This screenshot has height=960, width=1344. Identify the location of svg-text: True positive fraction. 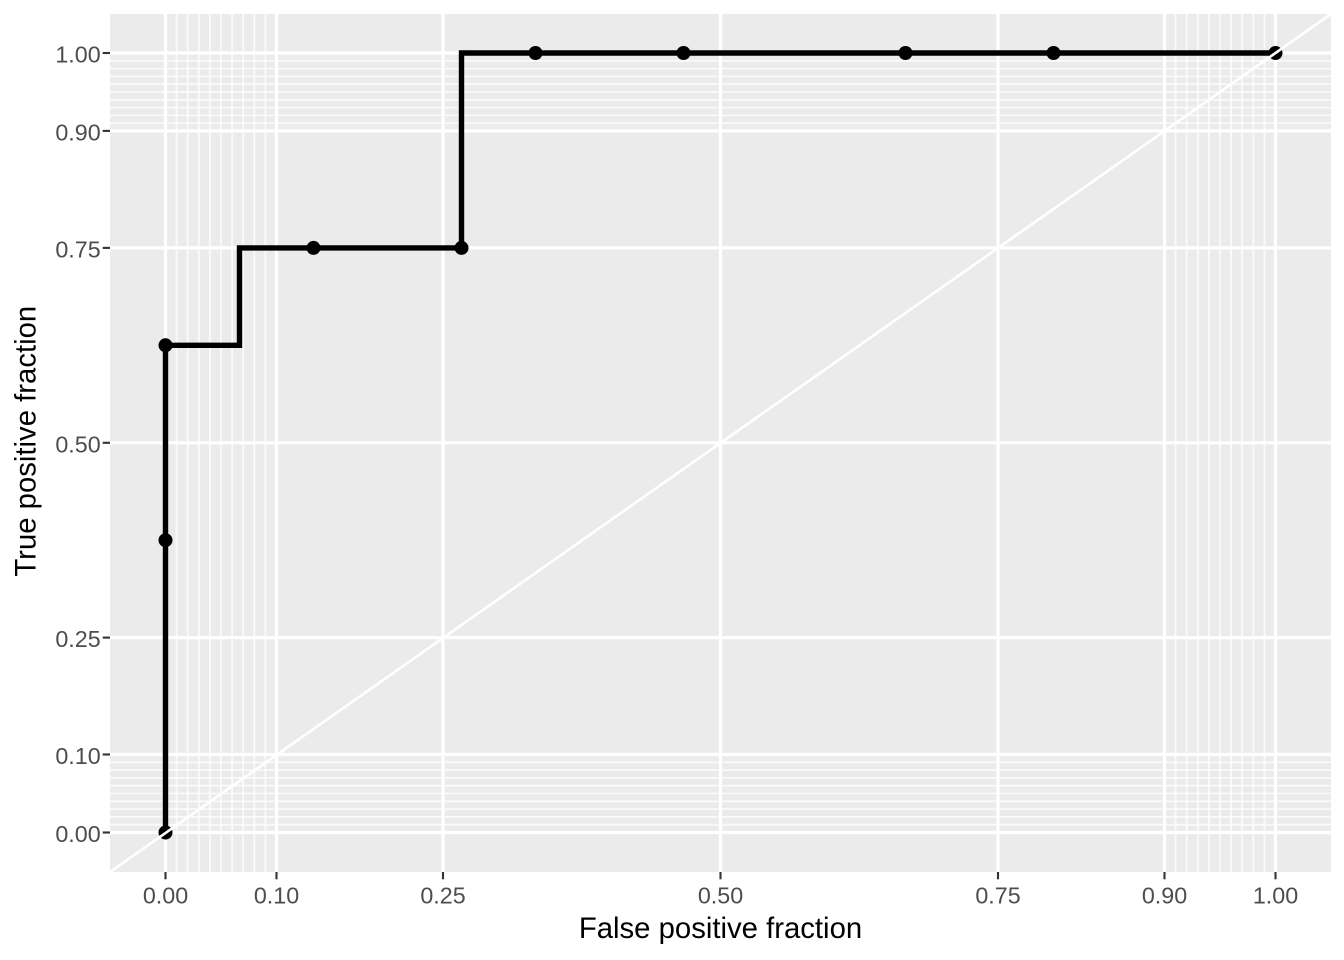
(26, 441).